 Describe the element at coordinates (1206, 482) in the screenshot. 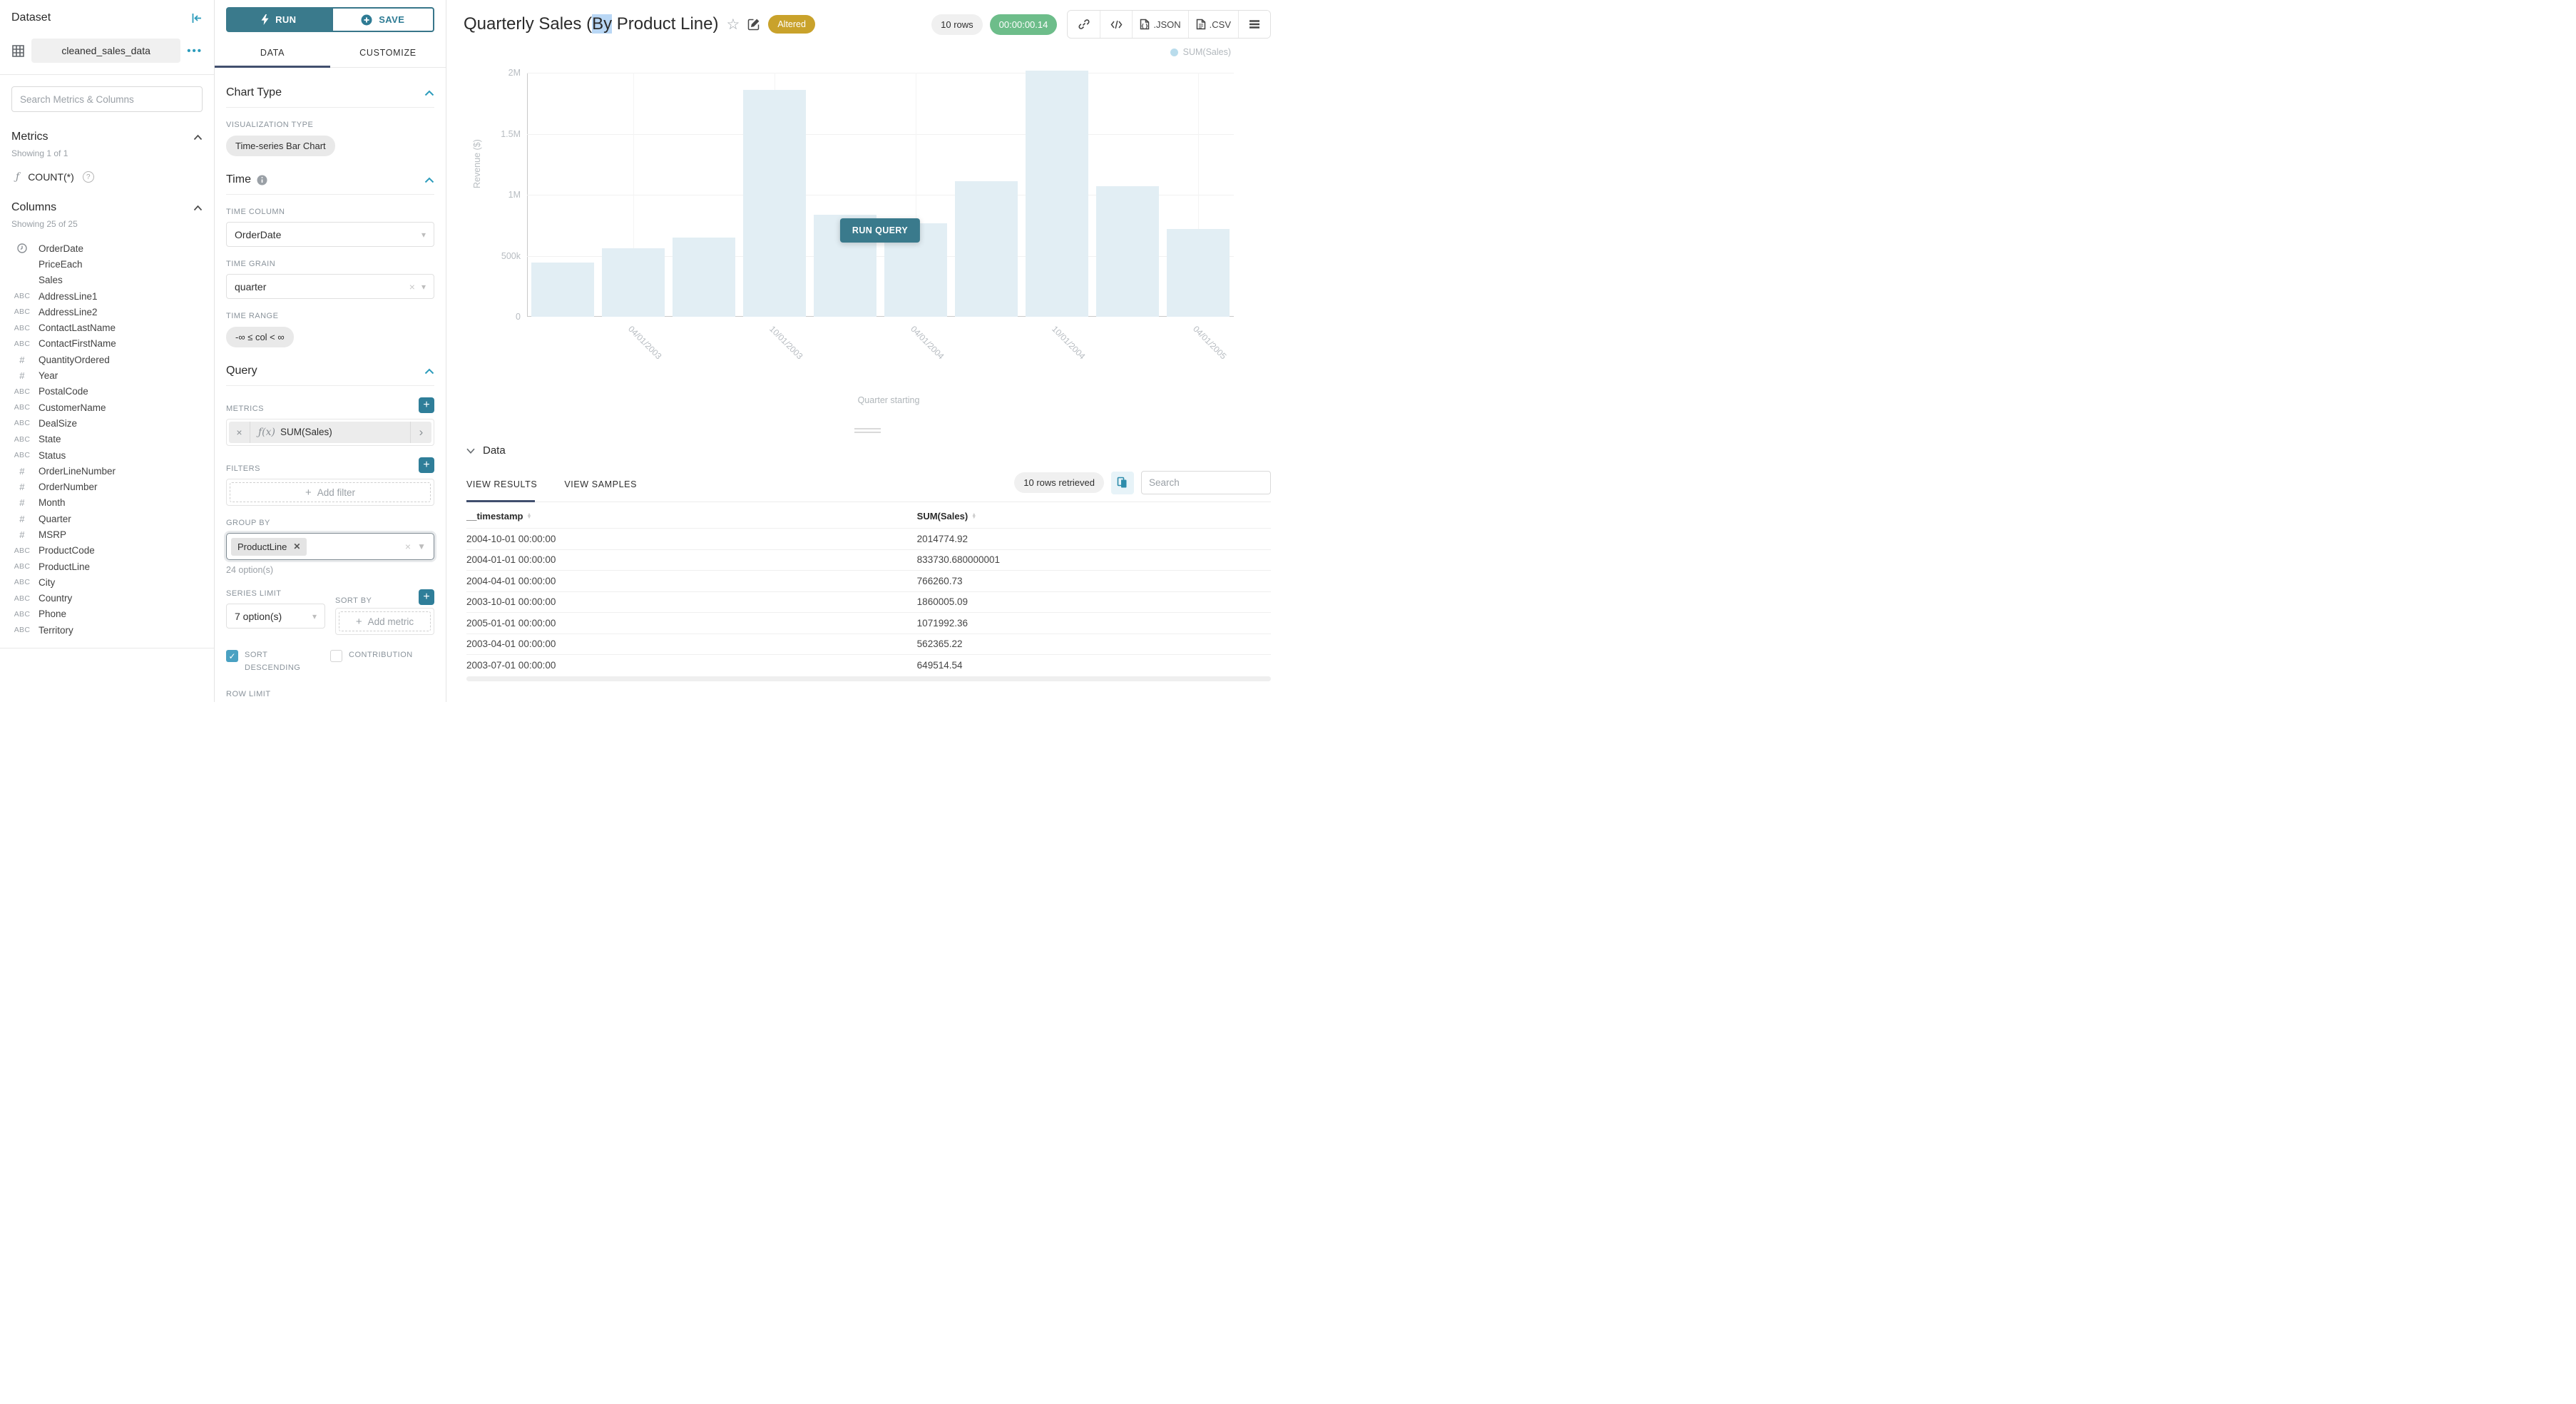

I see `table-search-input` at that location.